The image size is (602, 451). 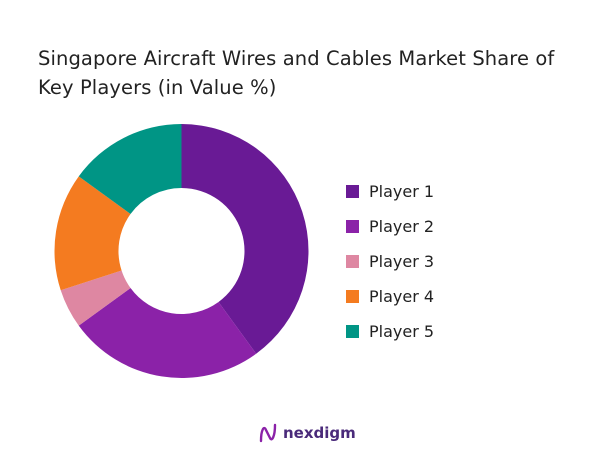 What do you see at coordinates (402, 191) in the screenshot?
I see `legend-label: Player 1` at bounding box center [402, 191].